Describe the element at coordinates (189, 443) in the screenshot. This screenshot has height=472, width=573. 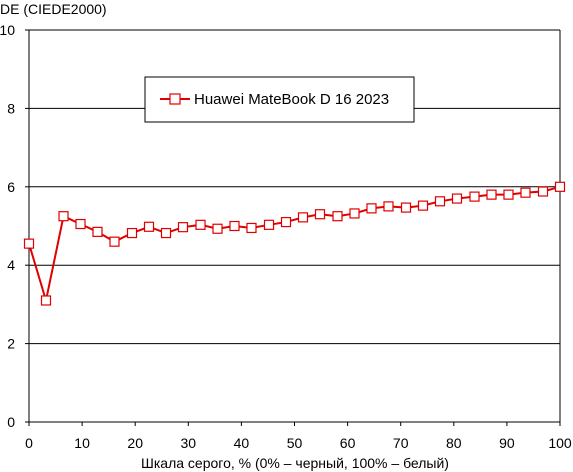
I see `x-tick-label-30: 30` at that location.